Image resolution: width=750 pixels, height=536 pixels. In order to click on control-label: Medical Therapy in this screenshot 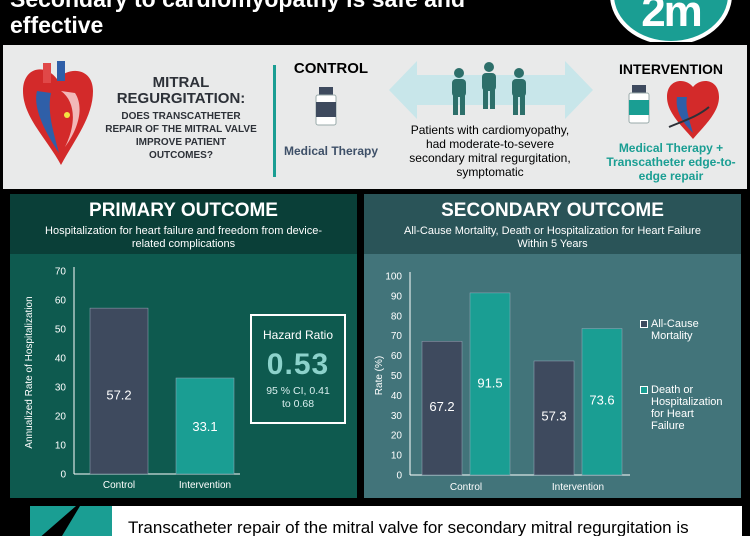, I will do `click(331, 151)`.